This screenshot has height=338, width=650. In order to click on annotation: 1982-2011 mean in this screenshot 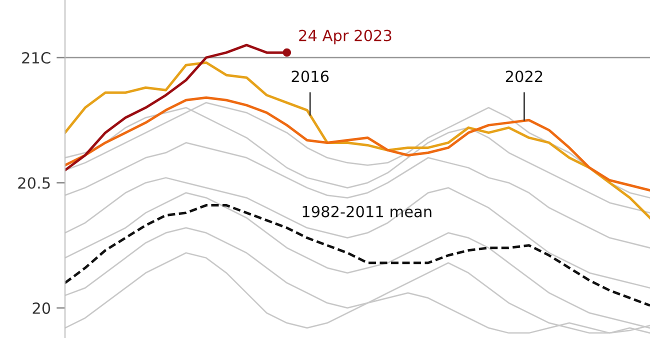, I will do `click(367, 212)`.